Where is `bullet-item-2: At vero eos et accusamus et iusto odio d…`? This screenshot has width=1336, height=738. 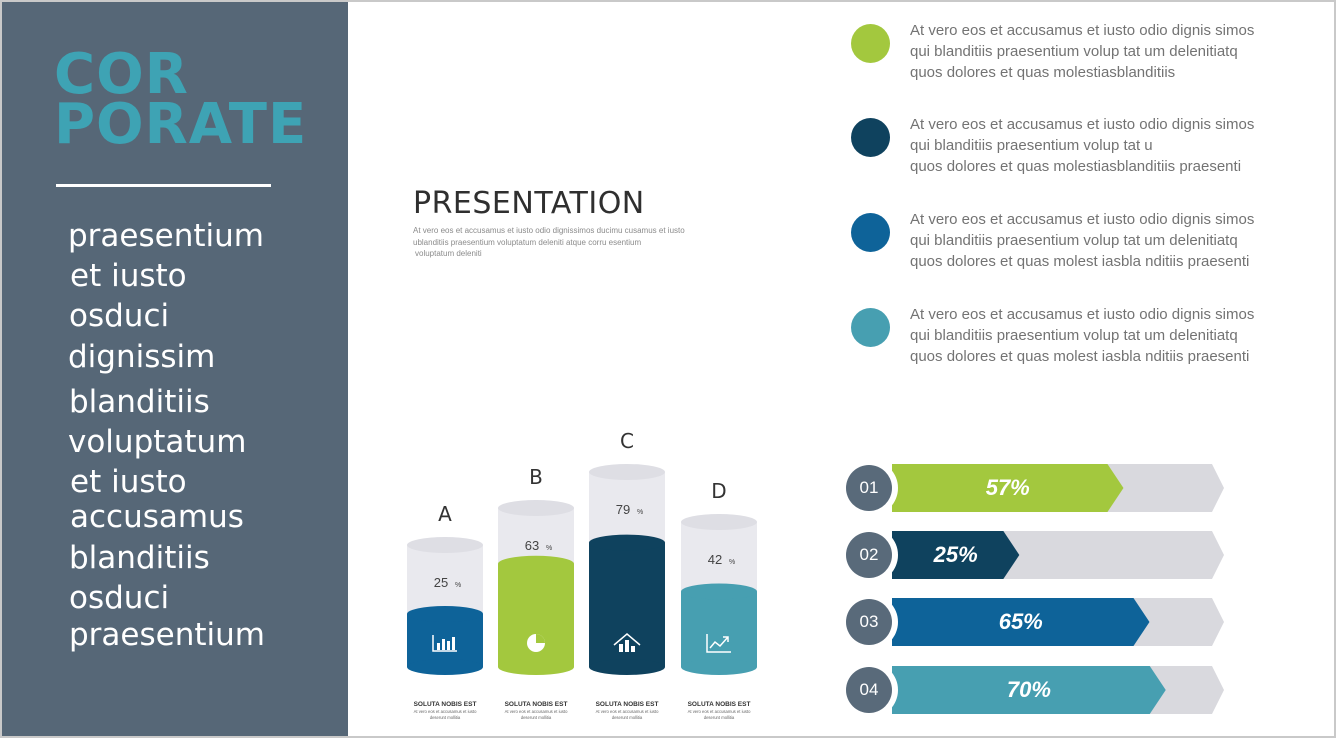
bullet-item-2: At vero eos et accusamus et iusto odio d… is located at coordinates (1086, 149).